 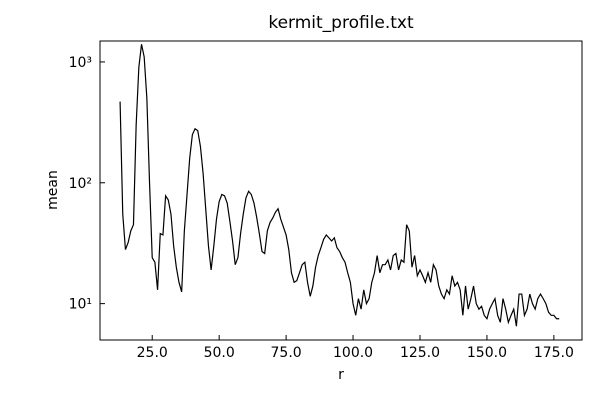 I want to click on chart-title: kermit_profile.txt, so click(x=341, y=23).